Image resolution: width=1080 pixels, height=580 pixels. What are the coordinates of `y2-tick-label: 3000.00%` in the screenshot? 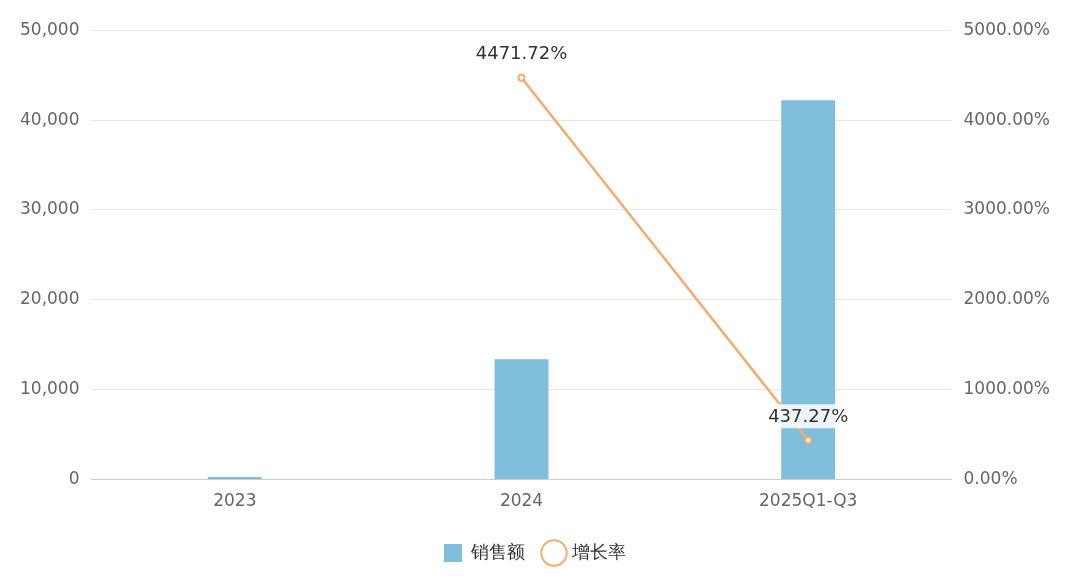 It's located at (1006, 208).